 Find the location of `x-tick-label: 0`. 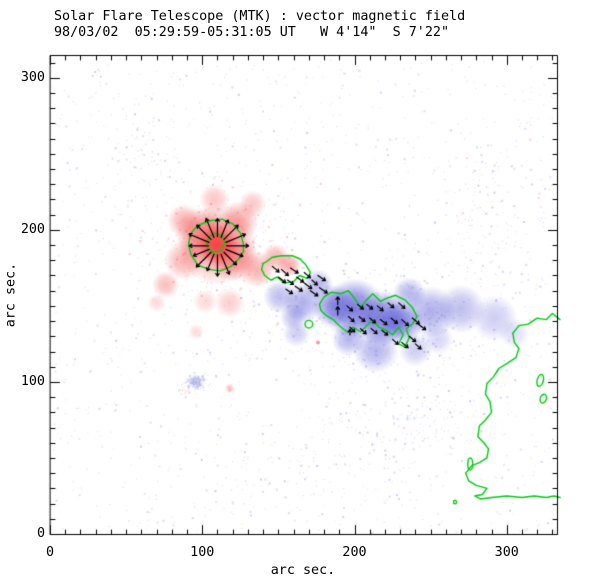

x-tick-label: 0 is located at coordinates (50, 552).